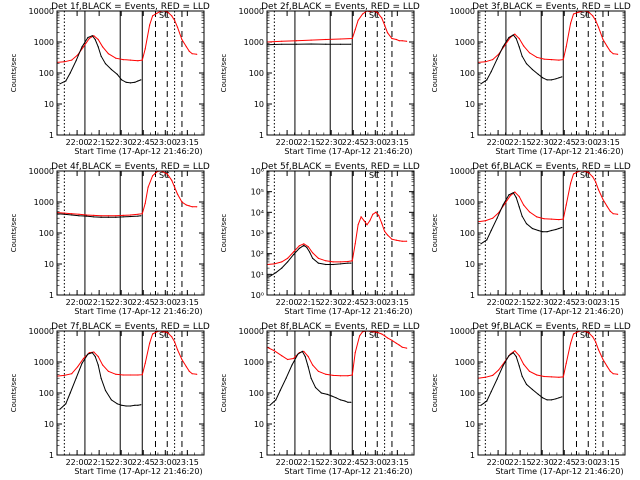  I want to click on y-tick-label: 10², so click(257, 254).